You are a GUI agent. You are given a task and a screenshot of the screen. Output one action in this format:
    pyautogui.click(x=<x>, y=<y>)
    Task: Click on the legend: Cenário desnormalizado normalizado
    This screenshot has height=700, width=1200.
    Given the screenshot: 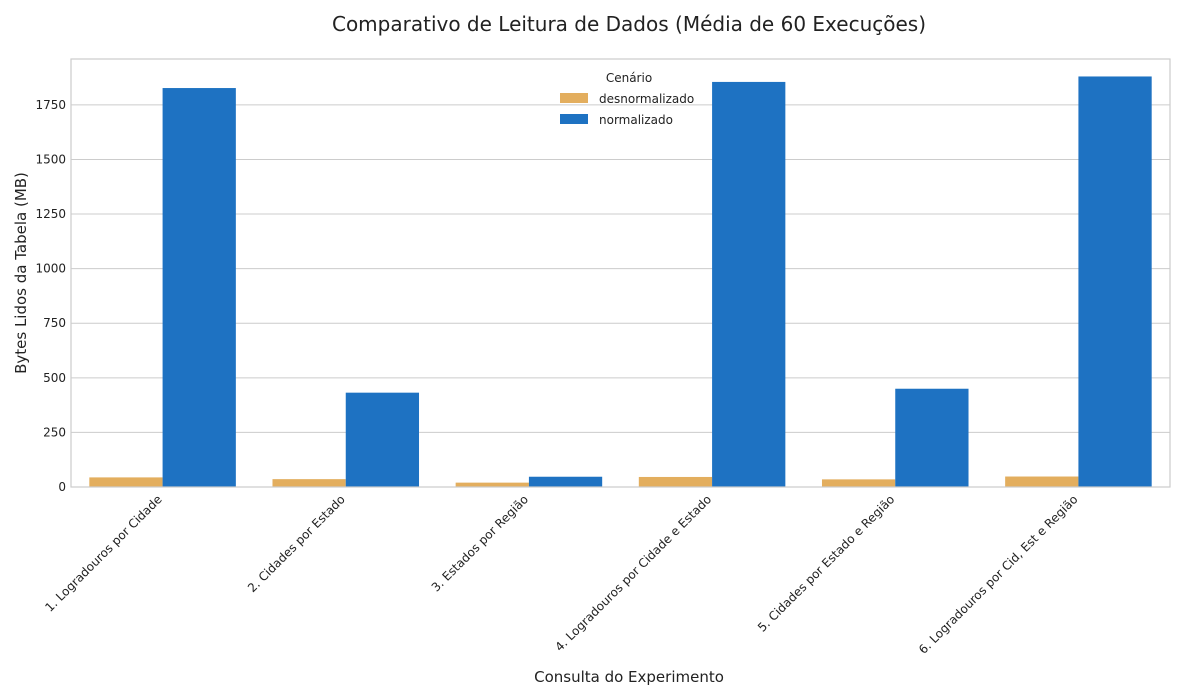 What is the action you would take?
    pyautogui.click(x=627, y=99)
    